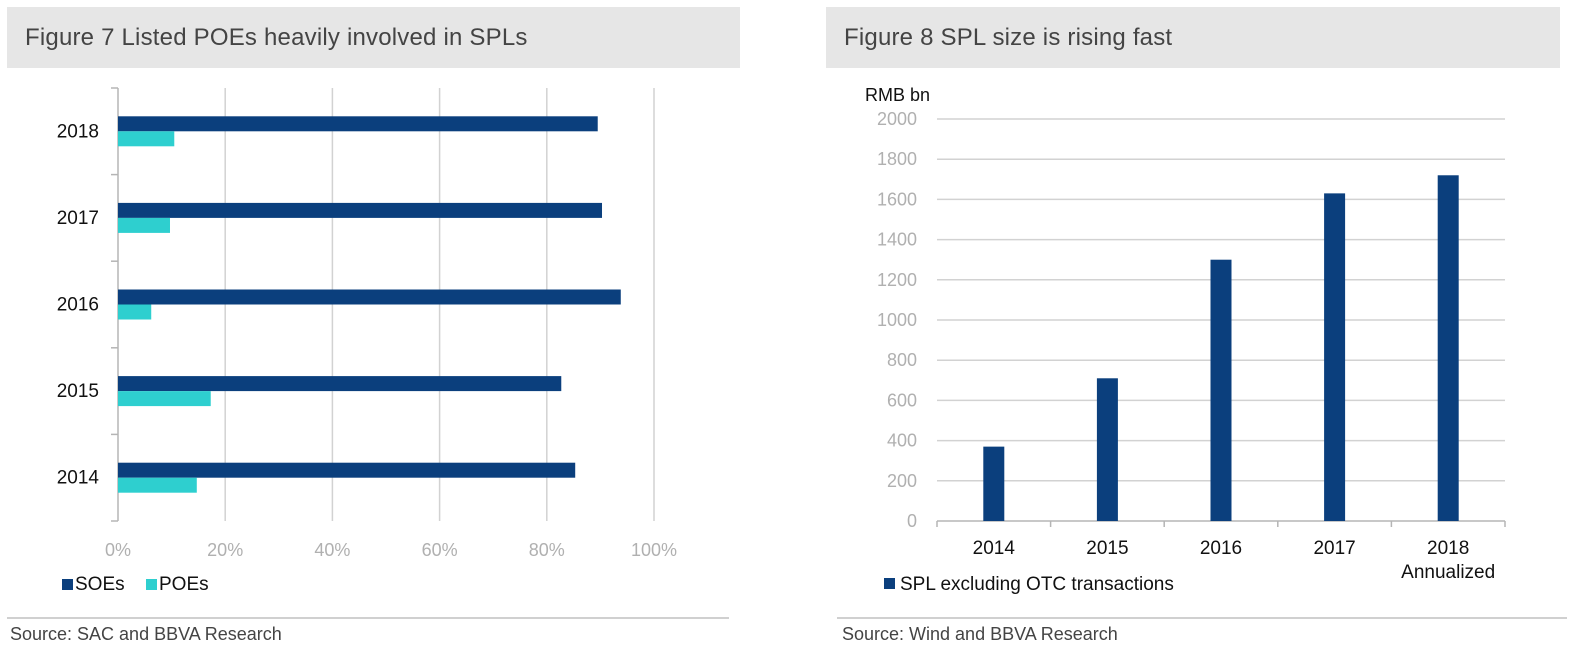 The image size is (1575, 656). What do you see at coordinates (358, 124) in the screenshot?
I see `bar-soes-2018` at bounding box center [358, 124].